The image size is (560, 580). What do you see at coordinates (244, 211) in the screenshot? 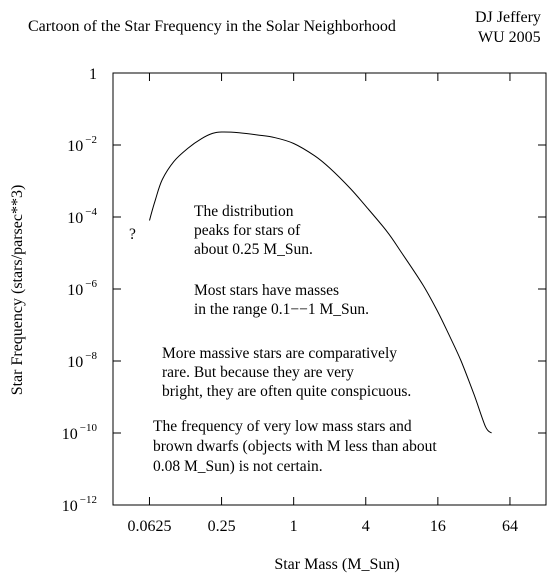
I see `annotation-peak-line: The distribution` at bounding box center [244, 211].